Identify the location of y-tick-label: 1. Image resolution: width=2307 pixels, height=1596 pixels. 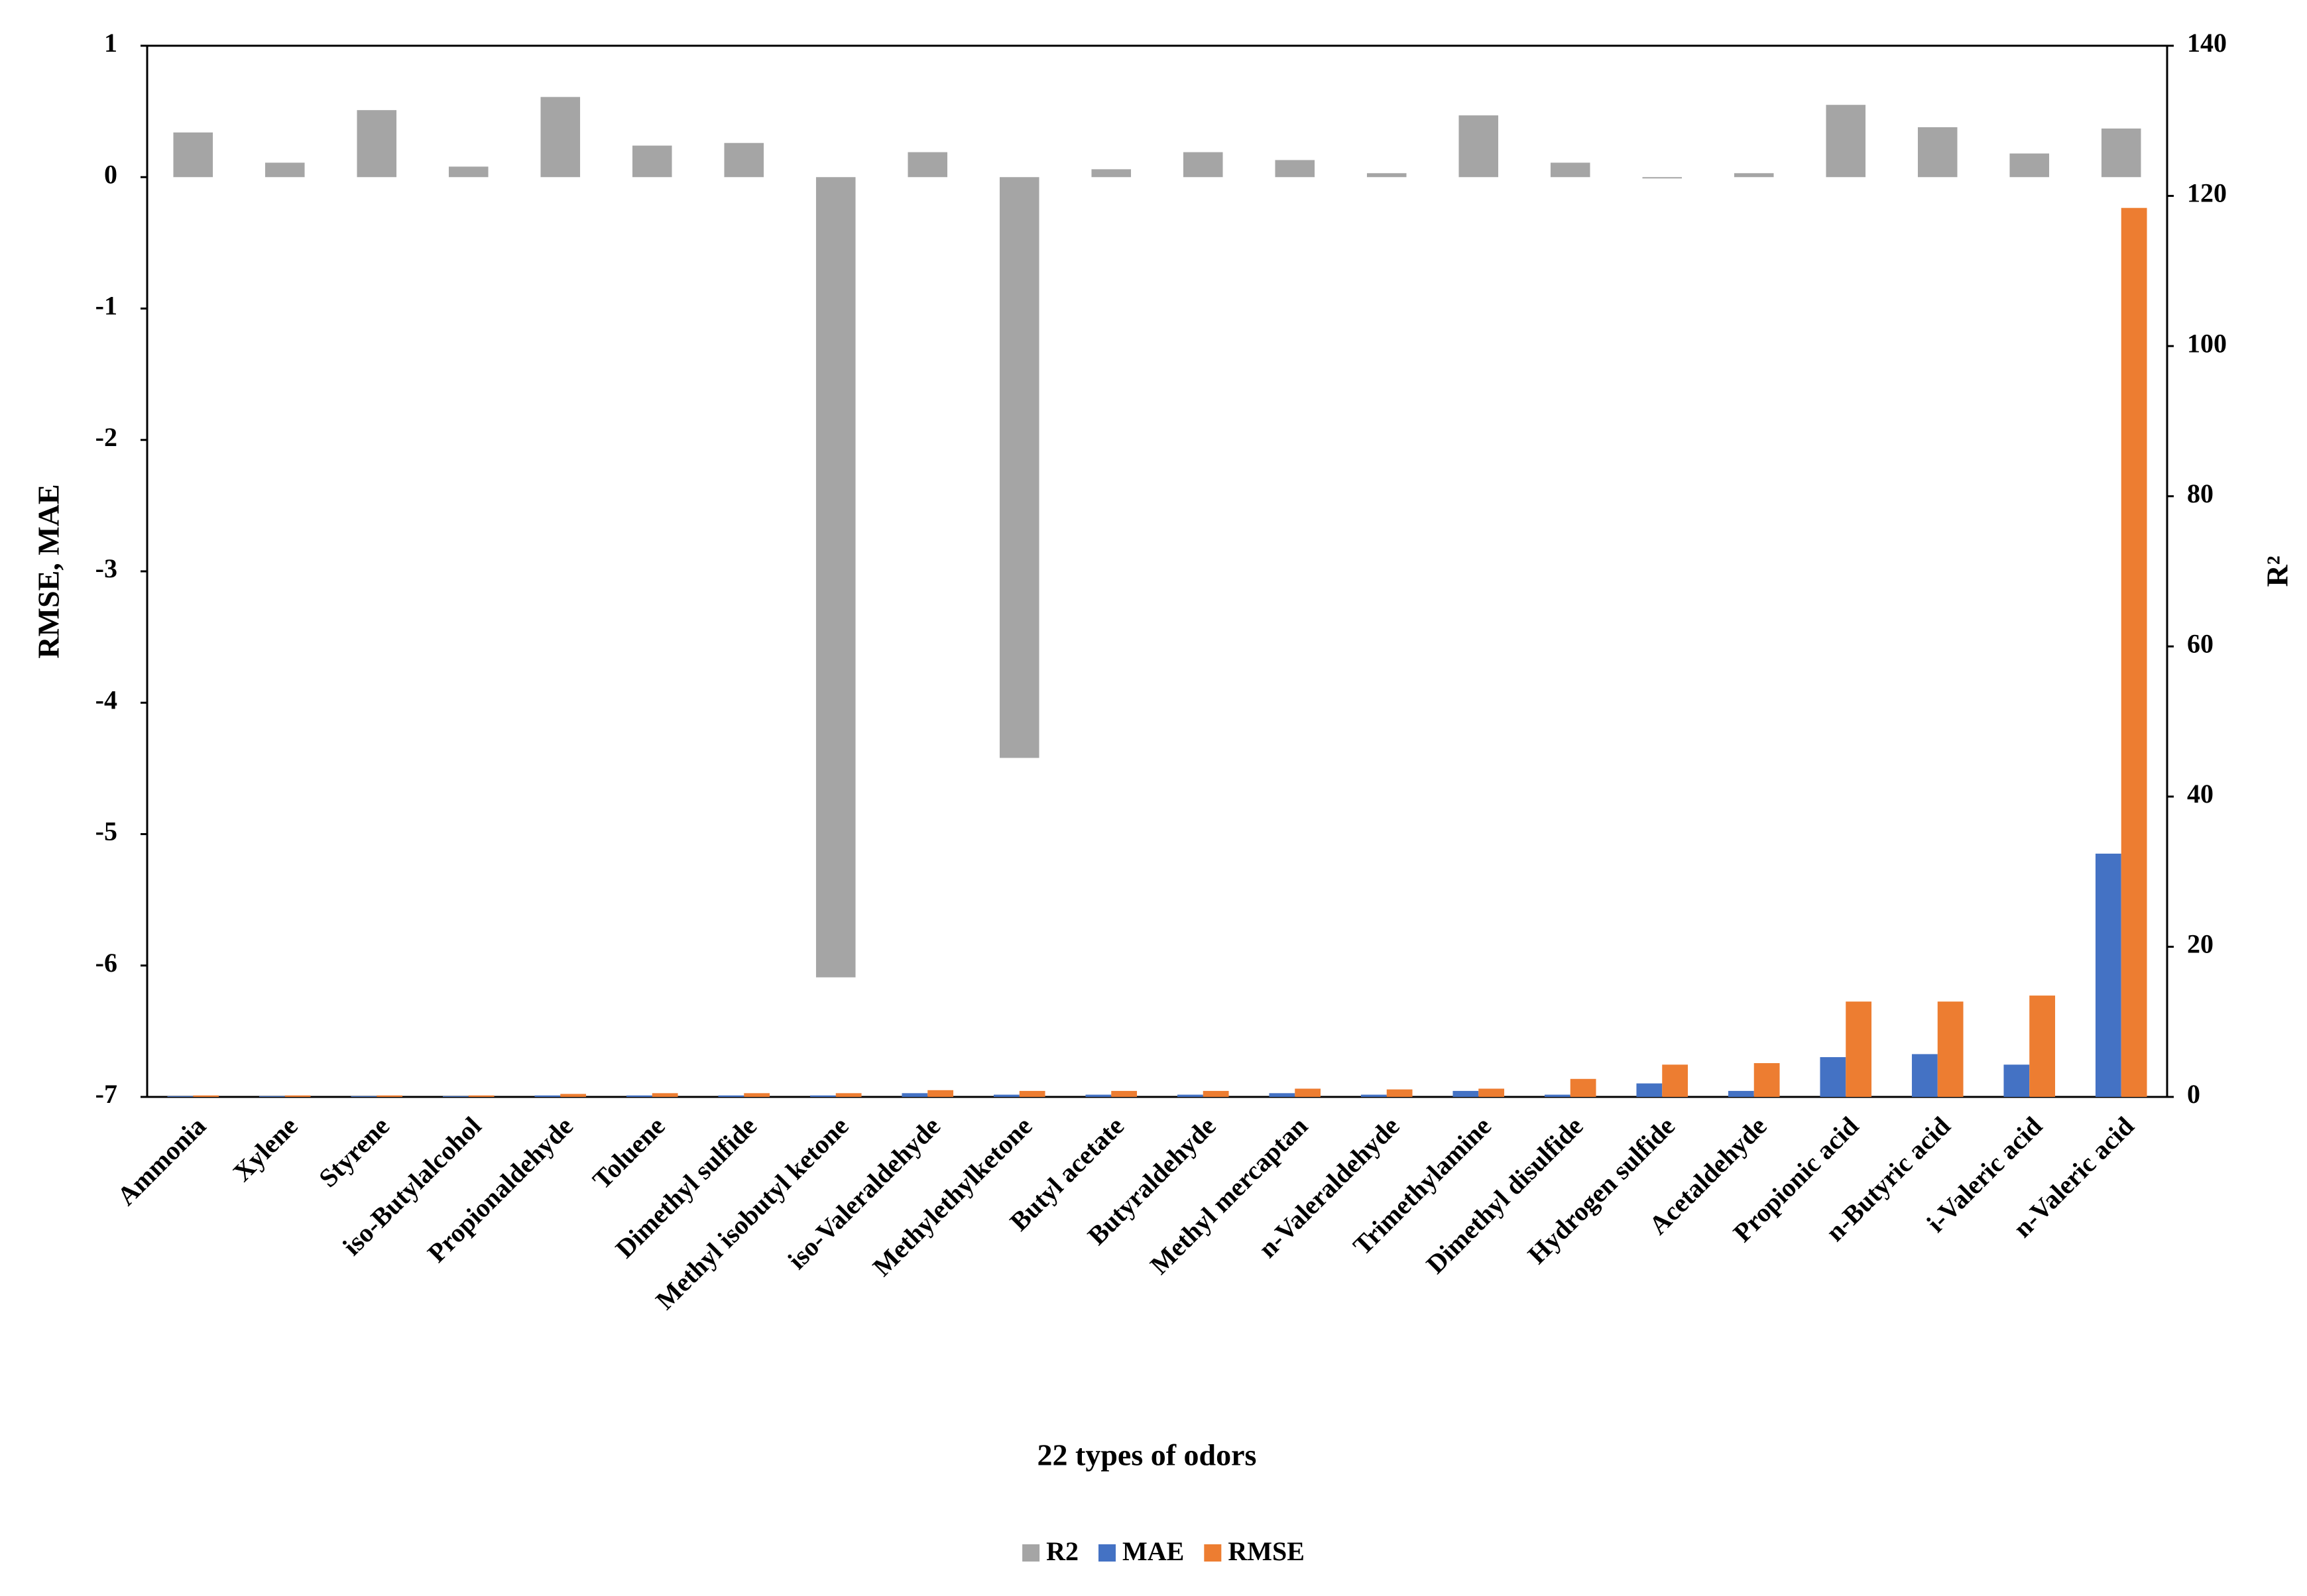
(110, 43).